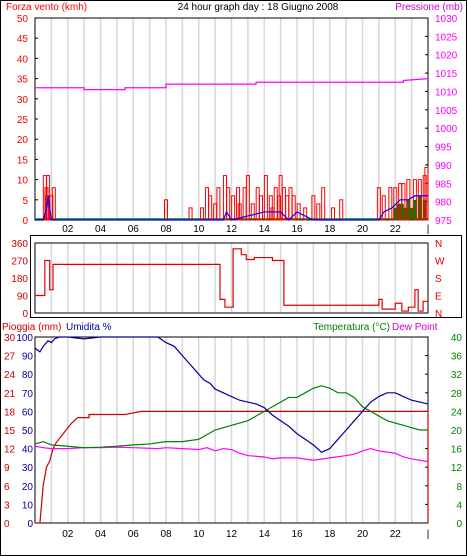  I want to click on temperature-tick-label: 8, so click(459, 487).